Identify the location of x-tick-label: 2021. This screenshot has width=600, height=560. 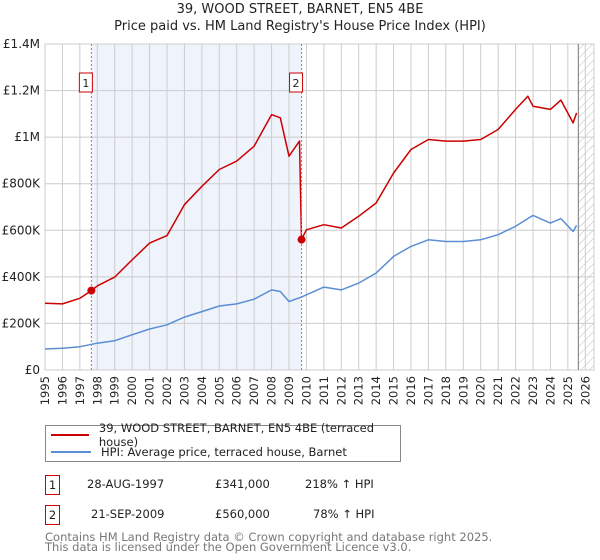
(498, 390).